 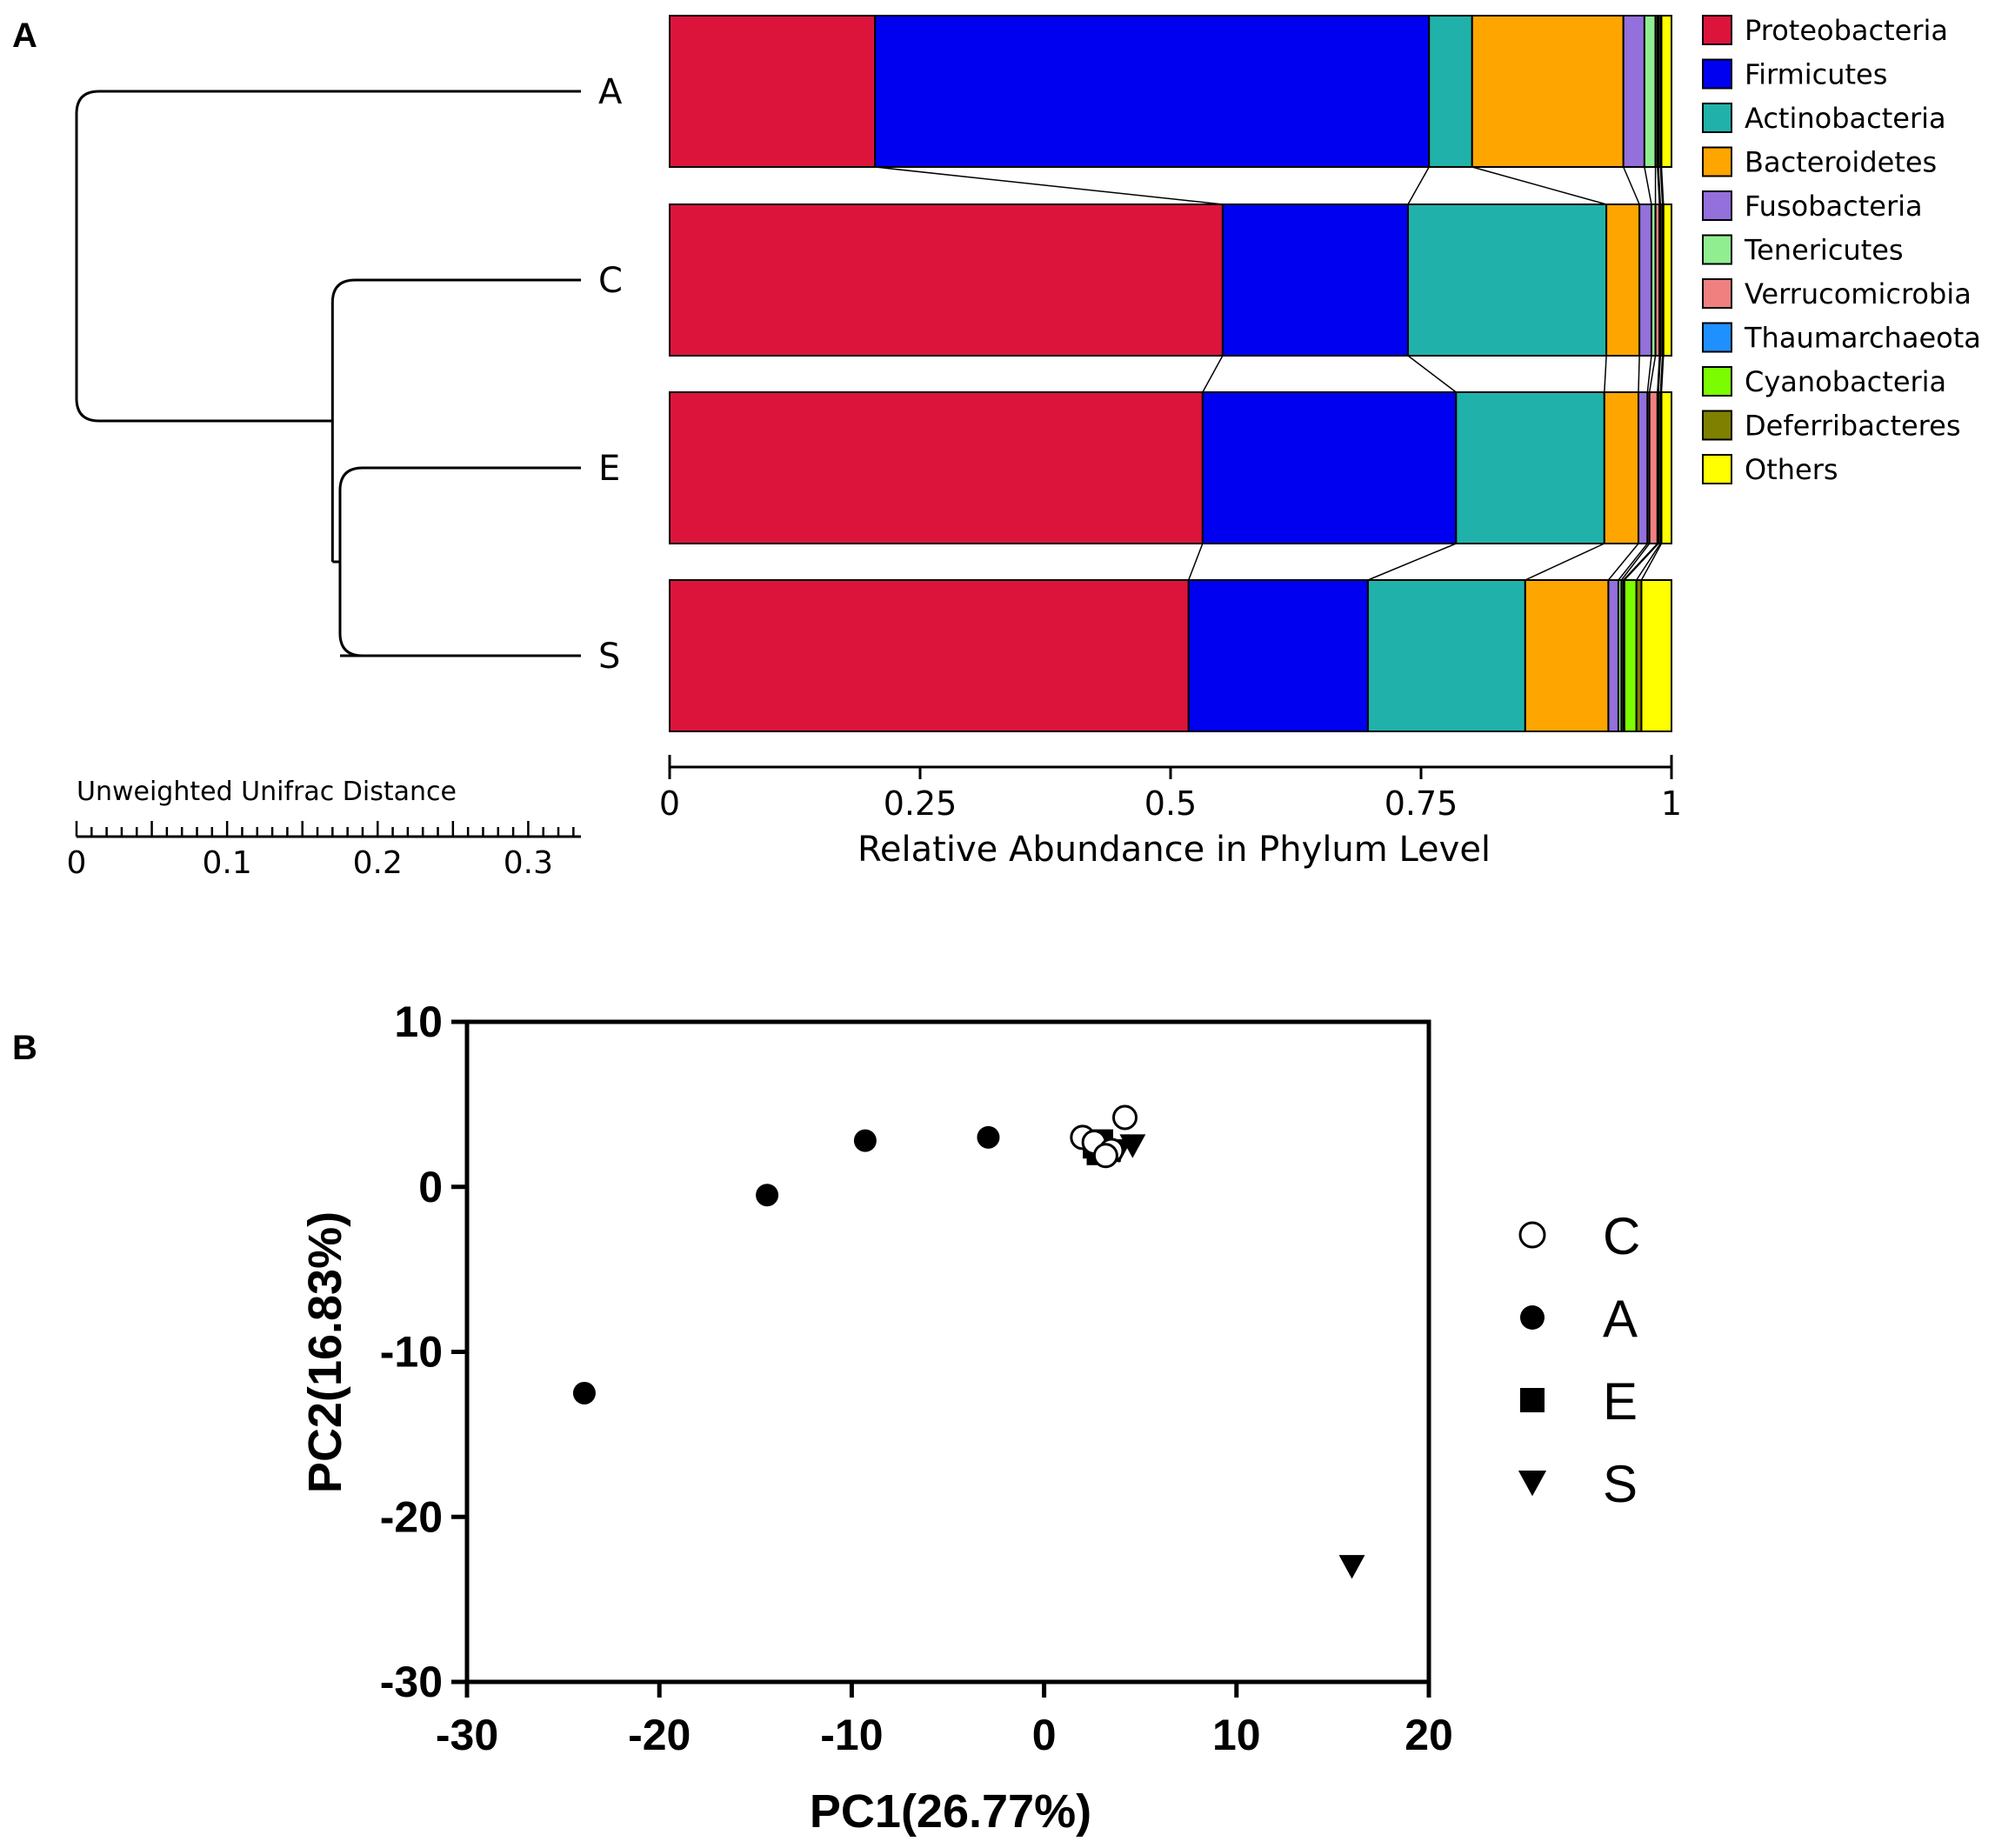 I want to click on x-axis-tick-label: 0, so click(x=1044, y=1735).